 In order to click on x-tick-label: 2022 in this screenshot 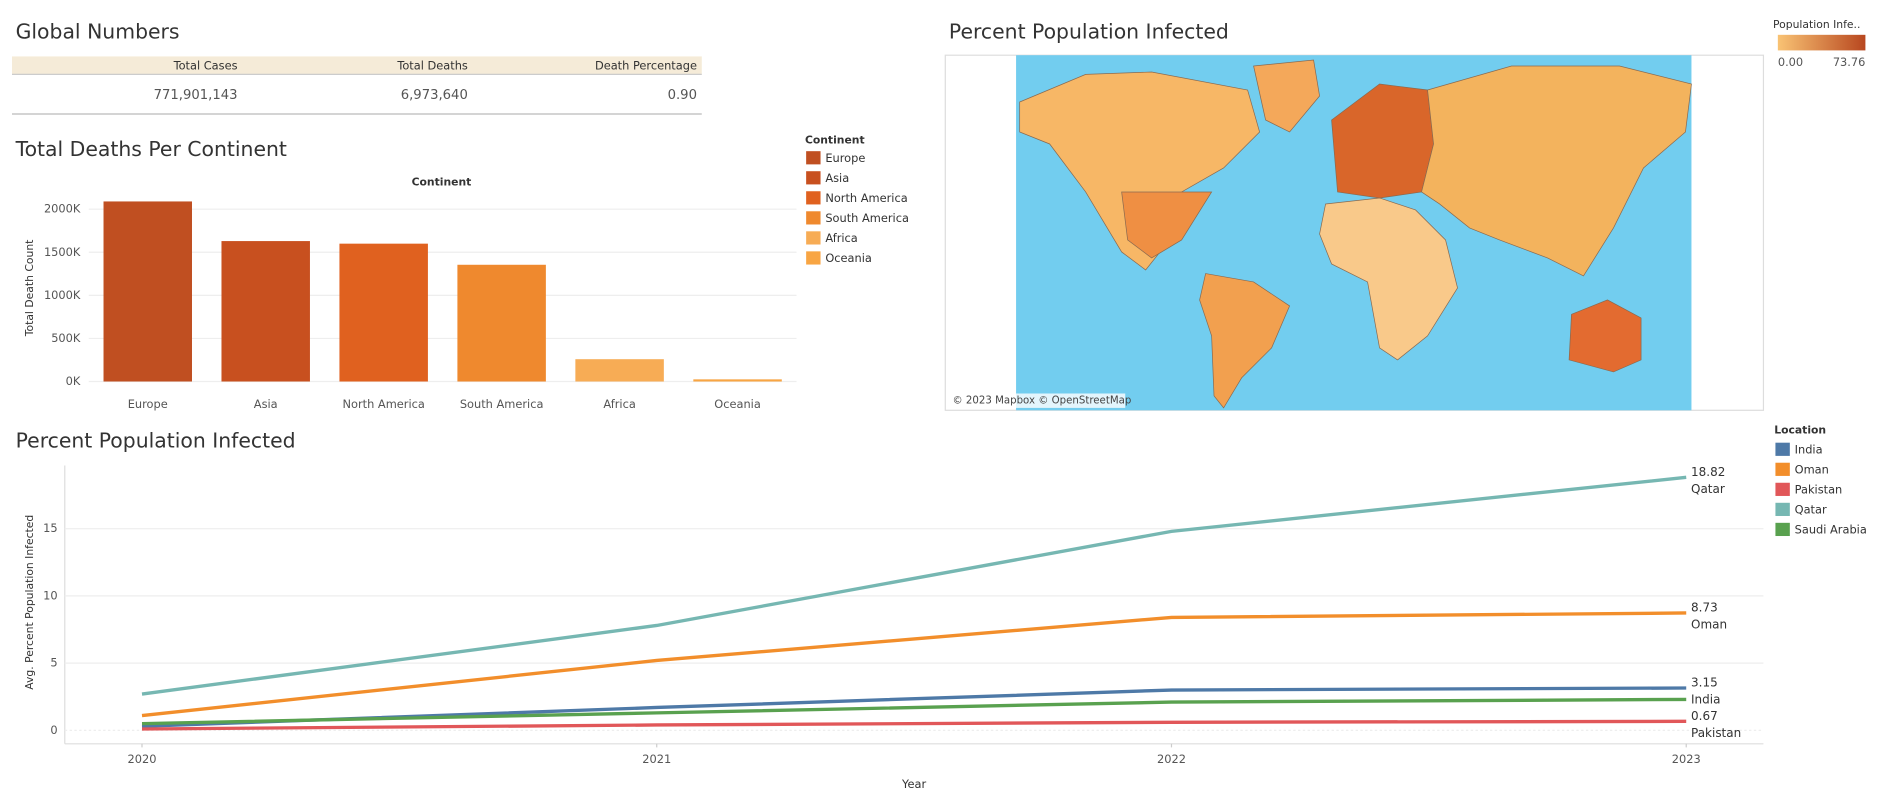, I will do `click(1171, 759)`.